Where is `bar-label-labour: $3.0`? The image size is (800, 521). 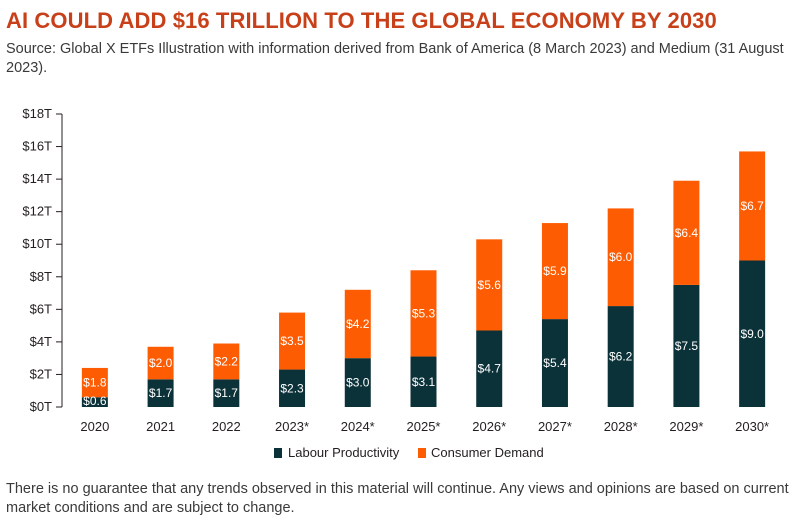
bar-label-labour: $3.0 is located at coordinates (358, 383).